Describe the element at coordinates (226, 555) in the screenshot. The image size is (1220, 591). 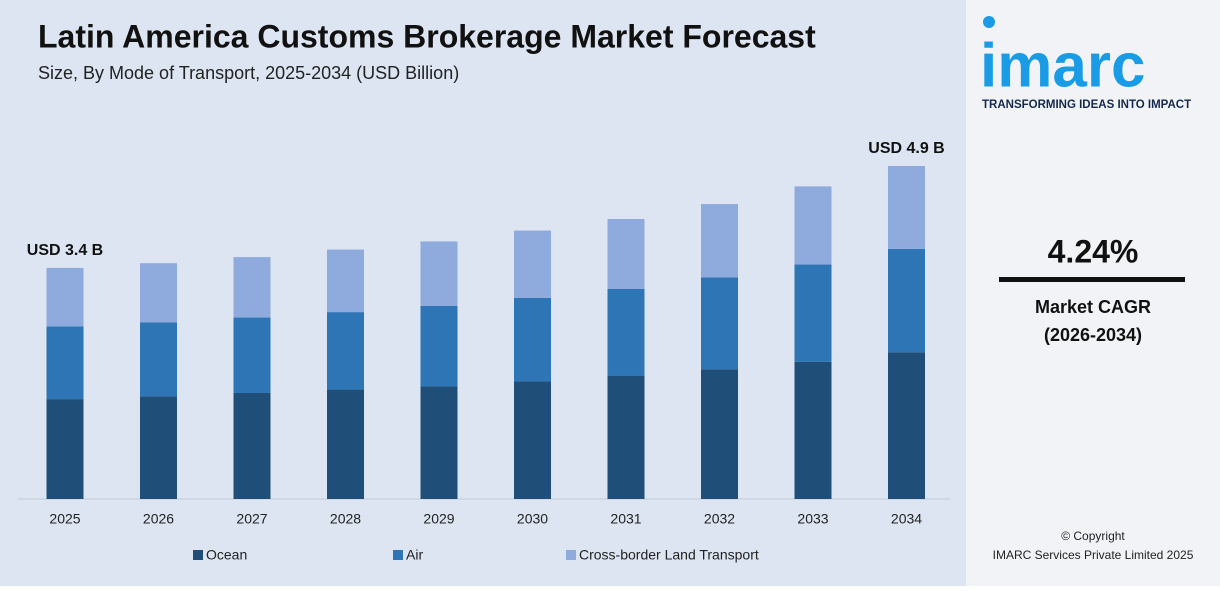
I see `legend-label: Ocean` at that location.